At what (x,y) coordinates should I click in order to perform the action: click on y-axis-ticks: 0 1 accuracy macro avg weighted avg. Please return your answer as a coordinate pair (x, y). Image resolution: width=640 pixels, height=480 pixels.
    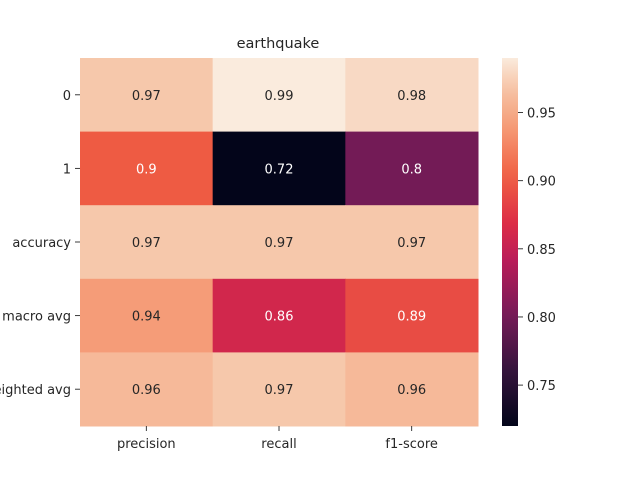
    Looking at the image, I should click on (40, 243).